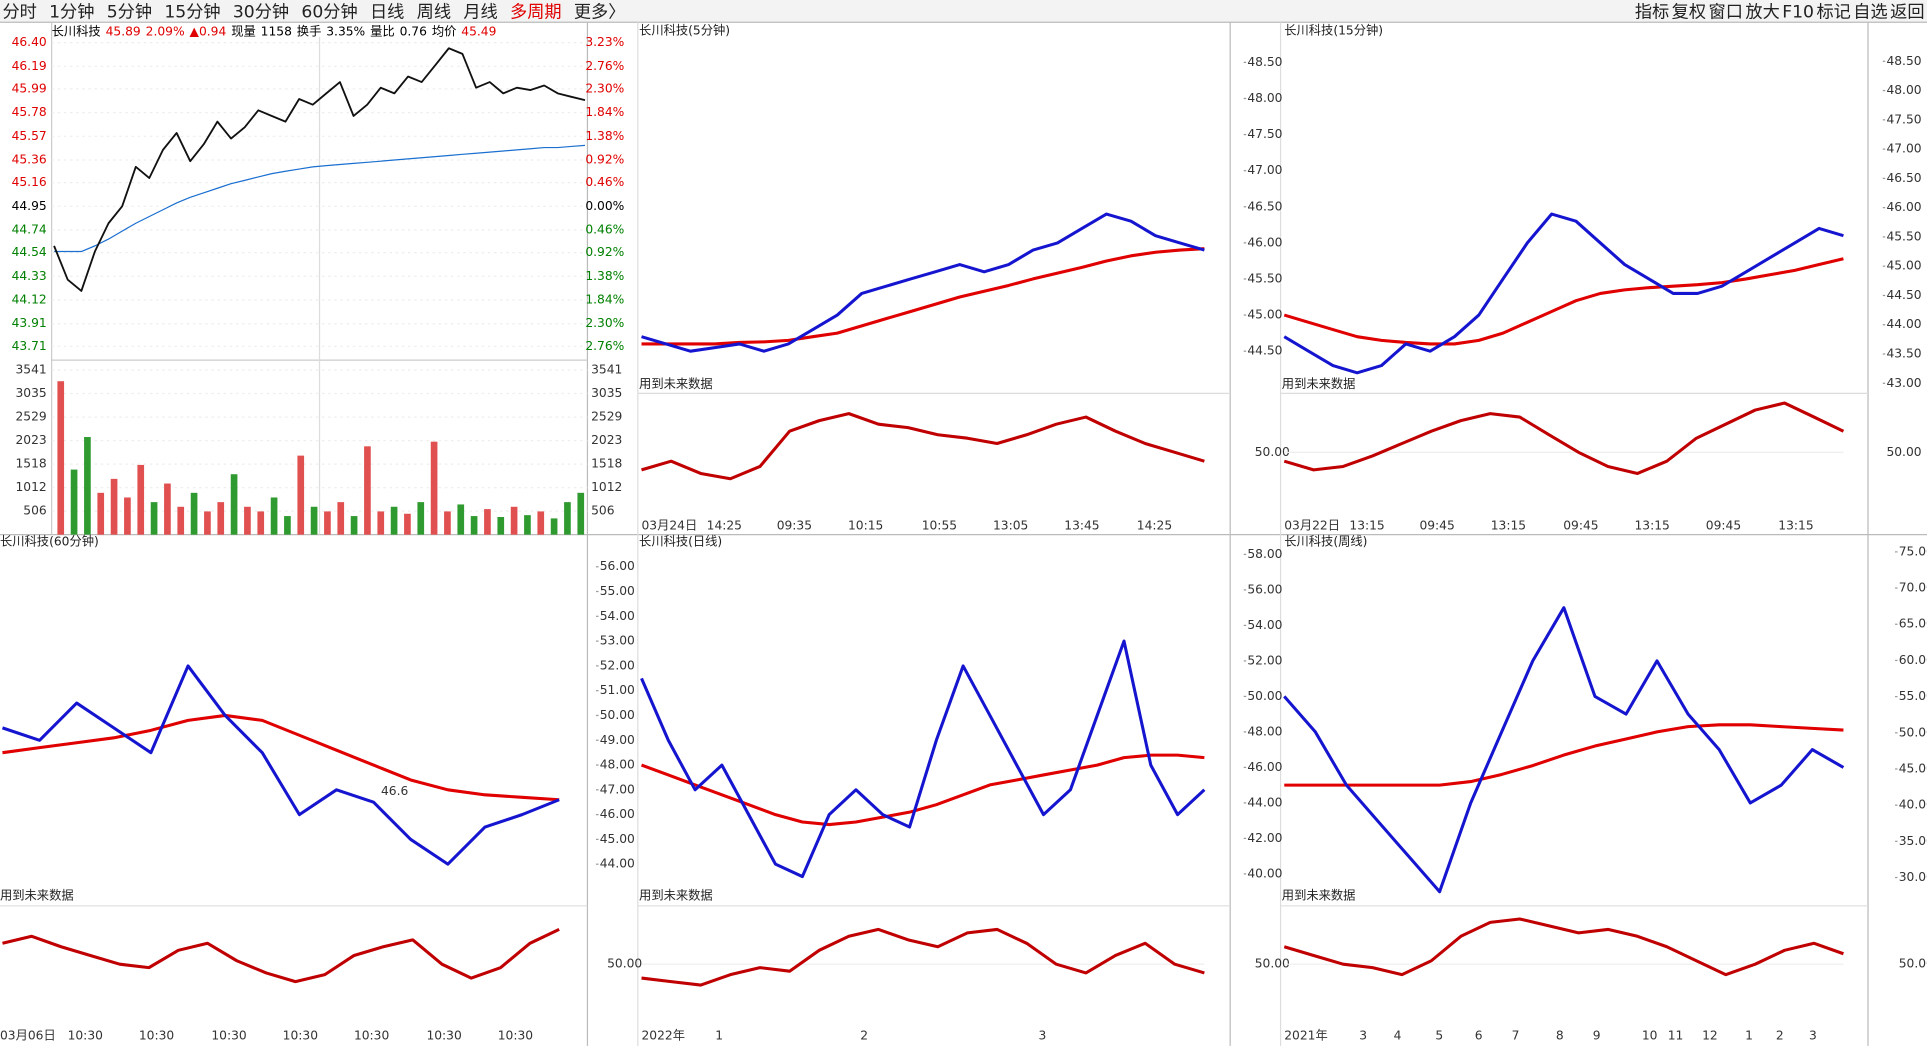 The image size is (1927, 1046). What do you see at coordinates (1762, 12) in the screenshot?
I see `tool-button: 放大` at bounding box center [1762, 12].